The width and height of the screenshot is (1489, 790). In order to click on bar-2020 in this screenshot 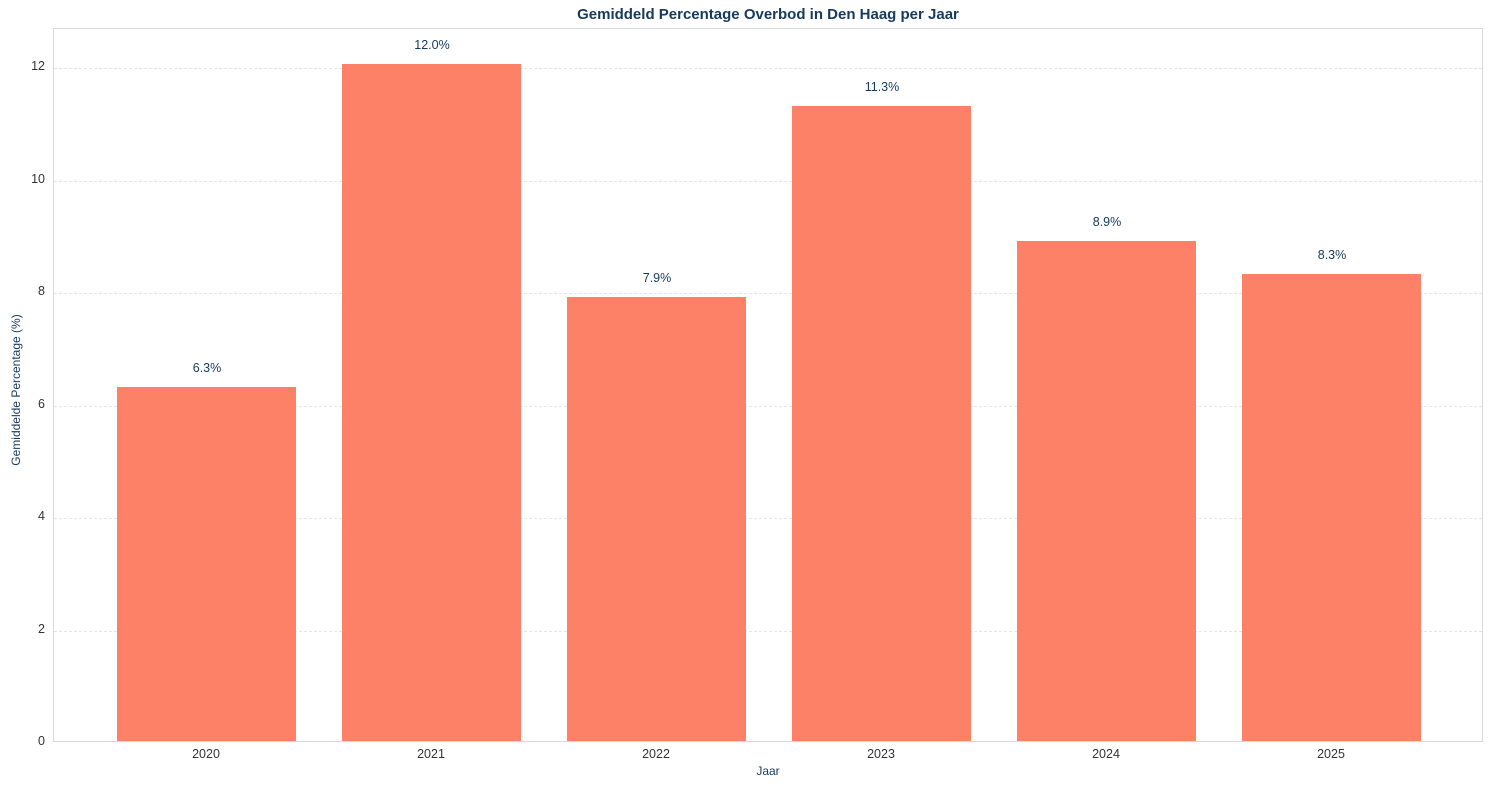, I will do `click(206, 564)`.